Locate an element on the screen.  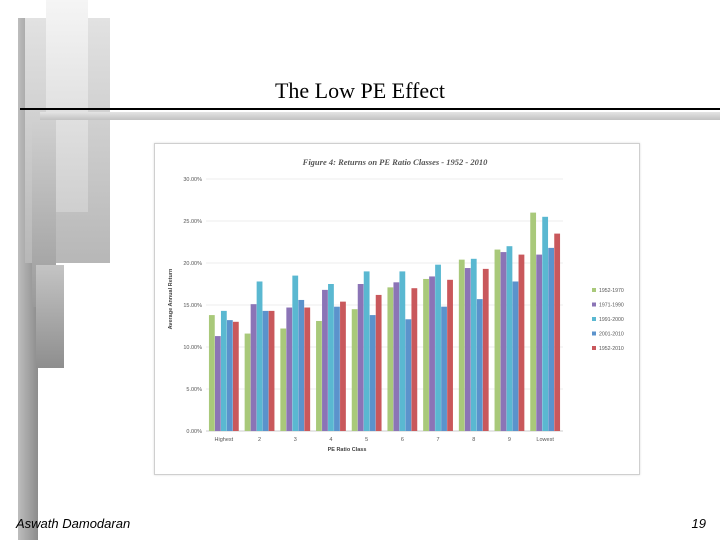
y-tick-label: 15.00% is located at coordinates (192, 306).